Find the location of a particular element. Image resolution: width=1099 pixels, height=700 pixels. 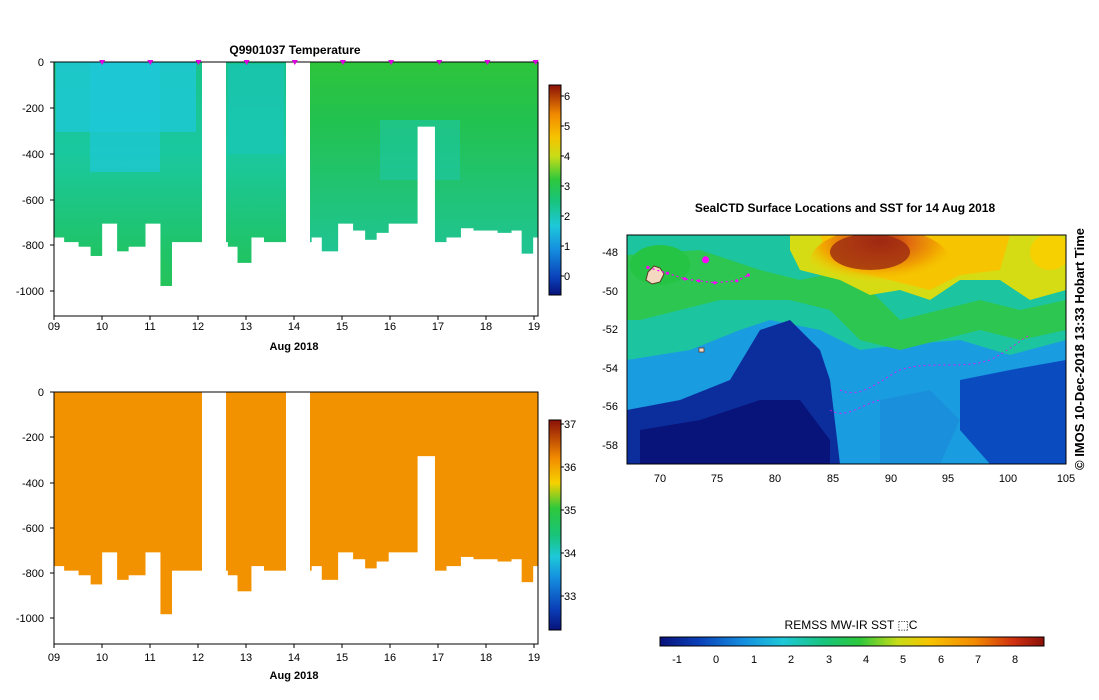

salinity-xtick: 14 is located at coordinates (294, 658).